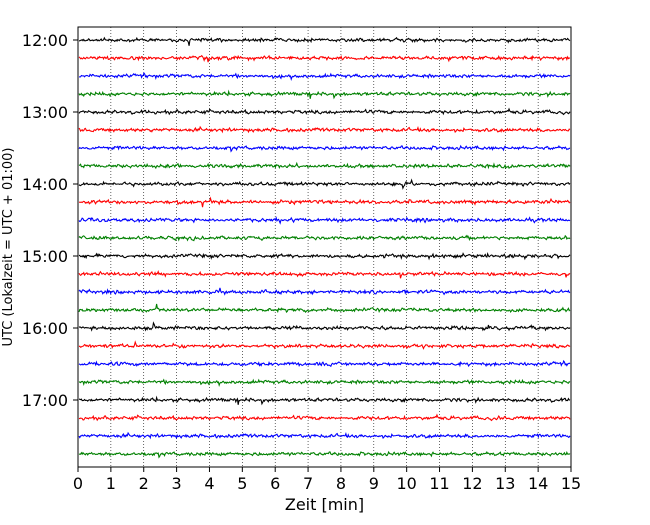  What do you see at coordinates (439, 483) in the screenshot?
I see `x-tick-label: 11` at bounding box center [439, 483].